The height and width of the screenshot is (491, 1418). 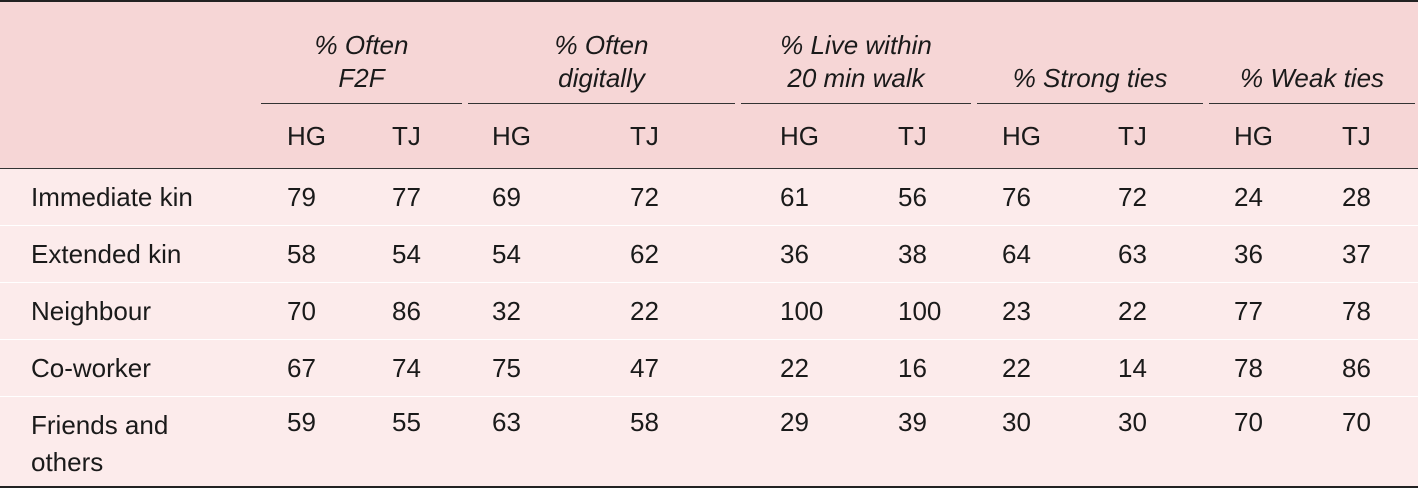 What do you see at coordinates (1312, 52) in the screenshot?
I see `group-header: % Weak ties` at bounding box center [1312, 52].